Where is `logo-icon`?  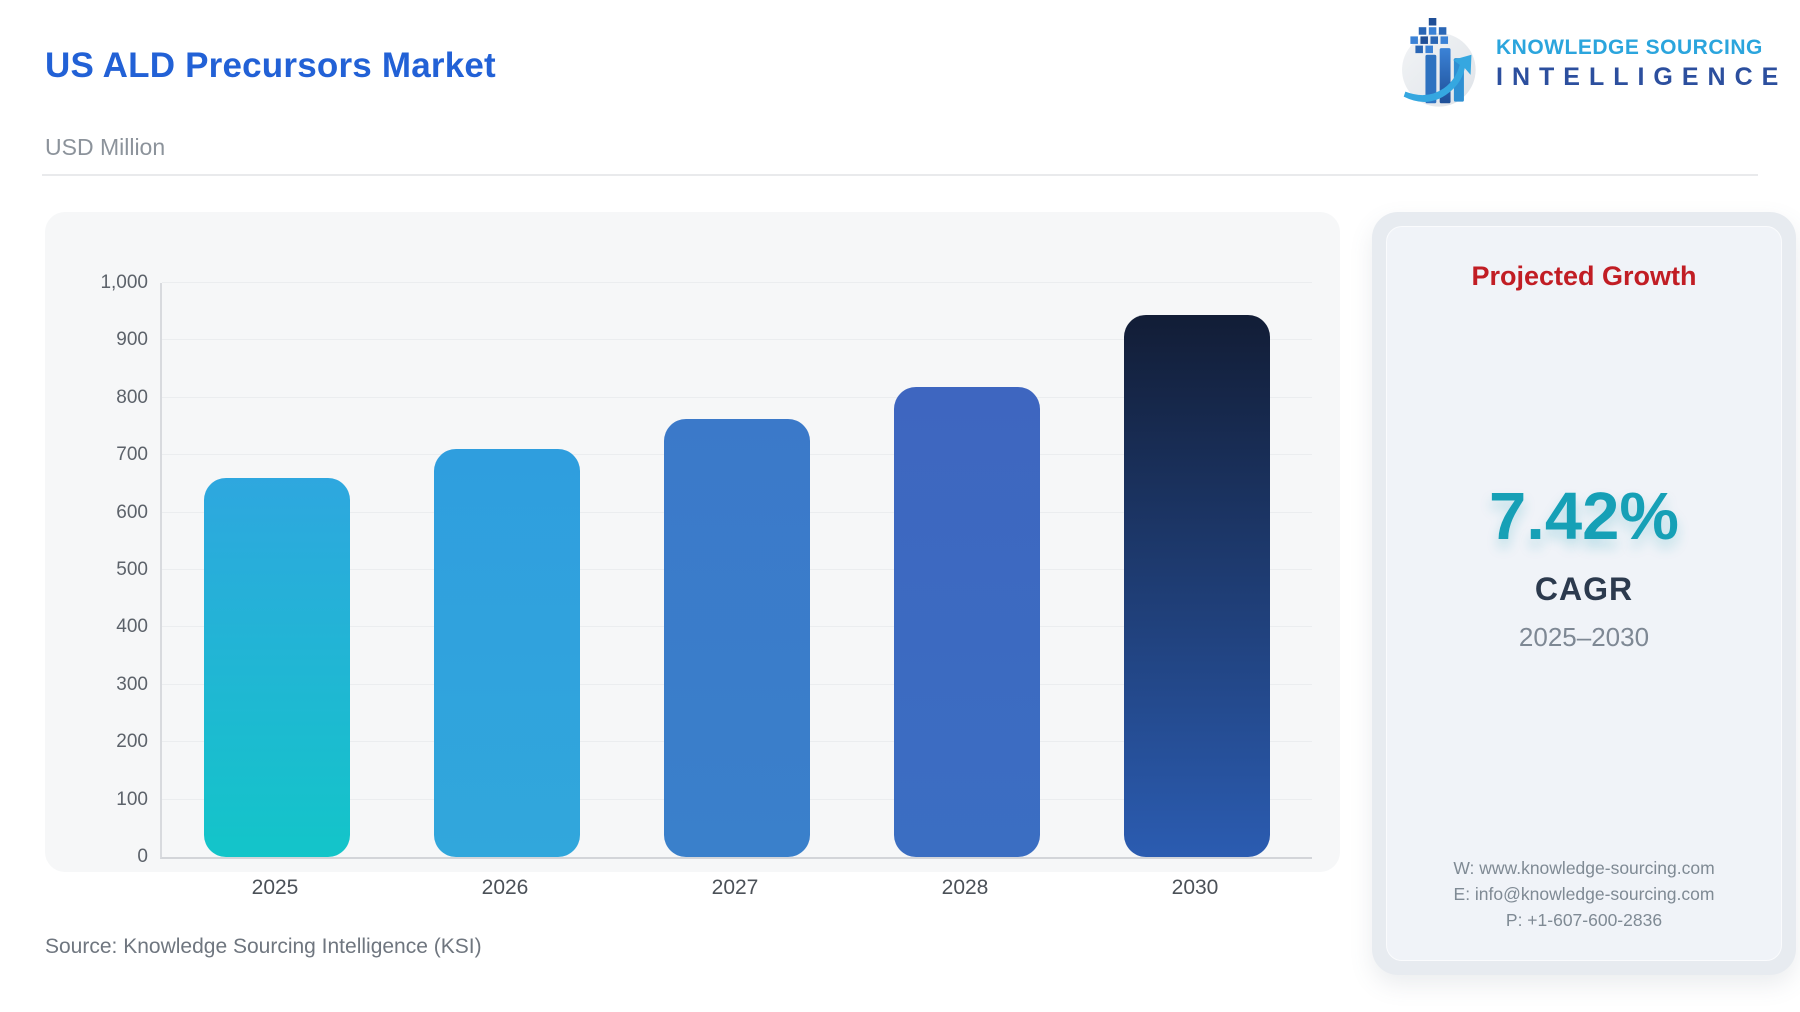
logo-icon is located at coordinates (1439, 62).